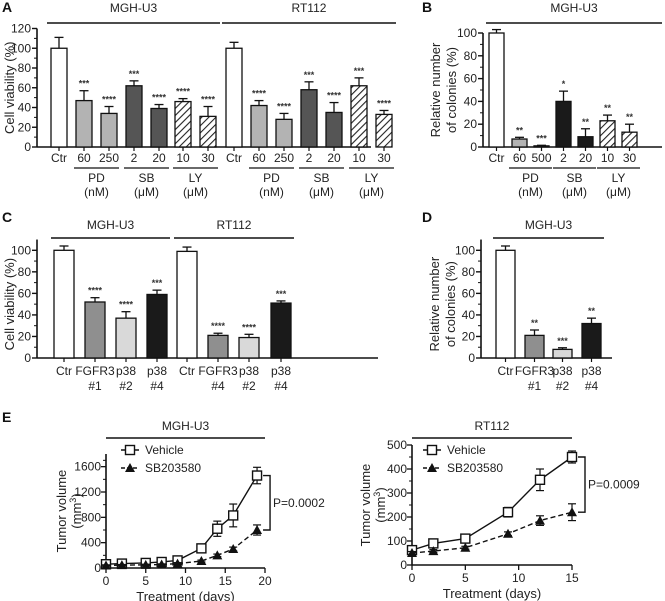 Image resolution: width=665 pixels, height=601 pixels. What do you see at coordinates (574, 8) in the screenshot?
I see `group-title: MGH-U3` at bounding box center [574, 8].